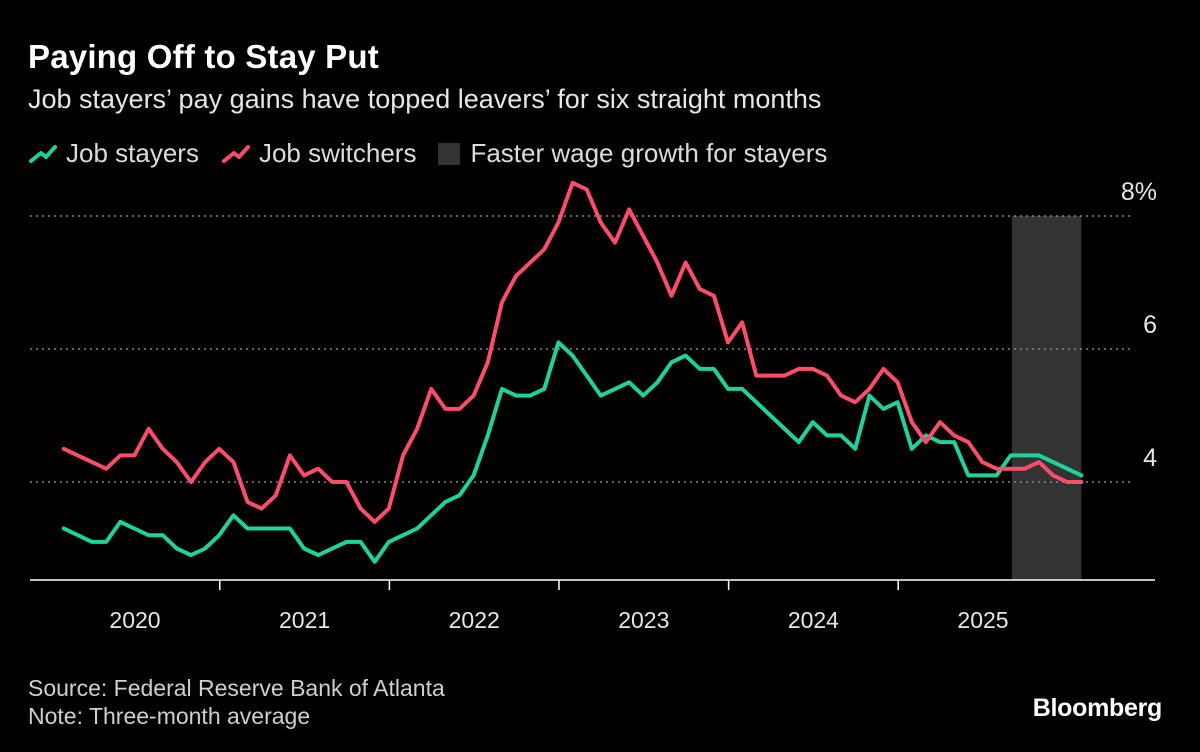  Describe the element at coordinates (132, 153) in the screenshot. I see `legend-stayers-label: Job stayers` at that location.